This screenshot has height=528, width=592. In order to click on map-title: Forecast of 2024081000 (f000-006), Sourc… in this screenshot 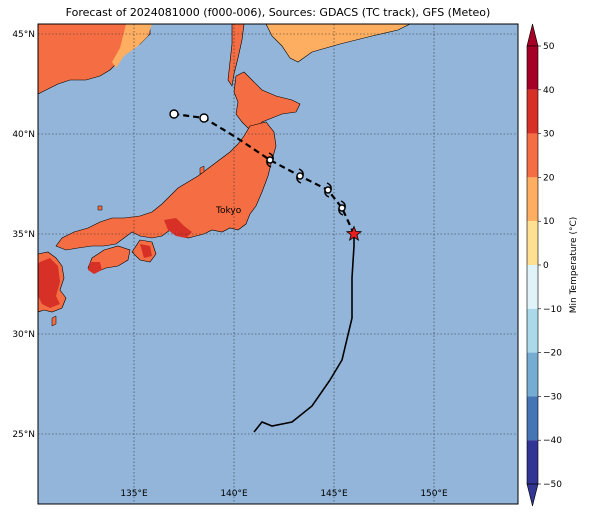, I will do `click(278, 12)`.